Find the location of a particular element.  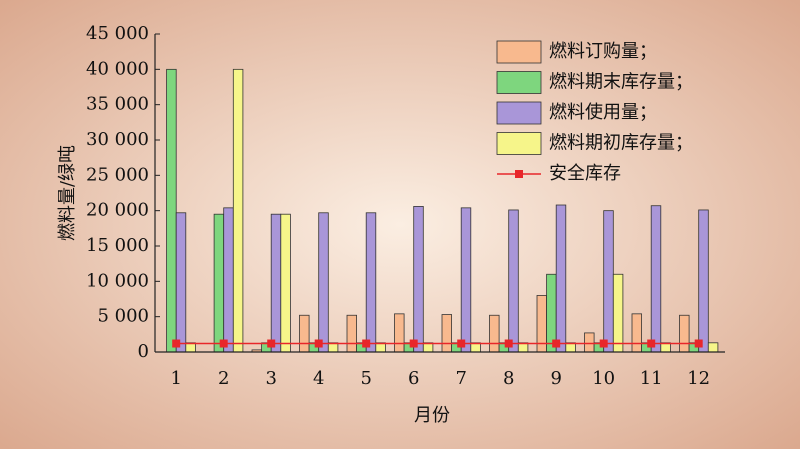

y-tick-label: 0 is located at coordinates (143, 351).